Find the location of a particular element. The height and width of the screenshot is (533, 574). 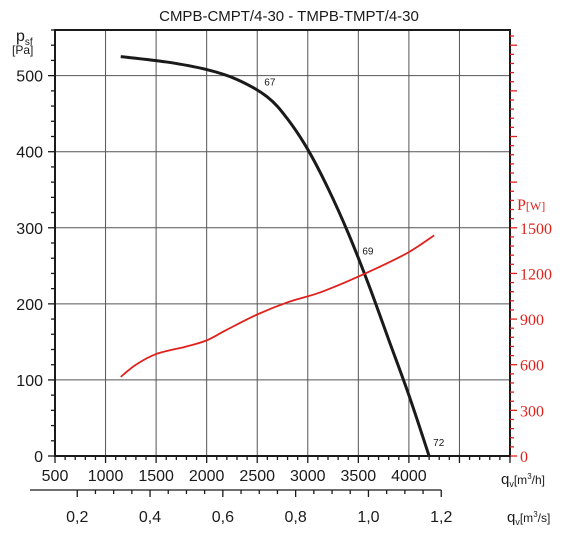

x-tick-label: 1500 is located at coordinates (156, 476).